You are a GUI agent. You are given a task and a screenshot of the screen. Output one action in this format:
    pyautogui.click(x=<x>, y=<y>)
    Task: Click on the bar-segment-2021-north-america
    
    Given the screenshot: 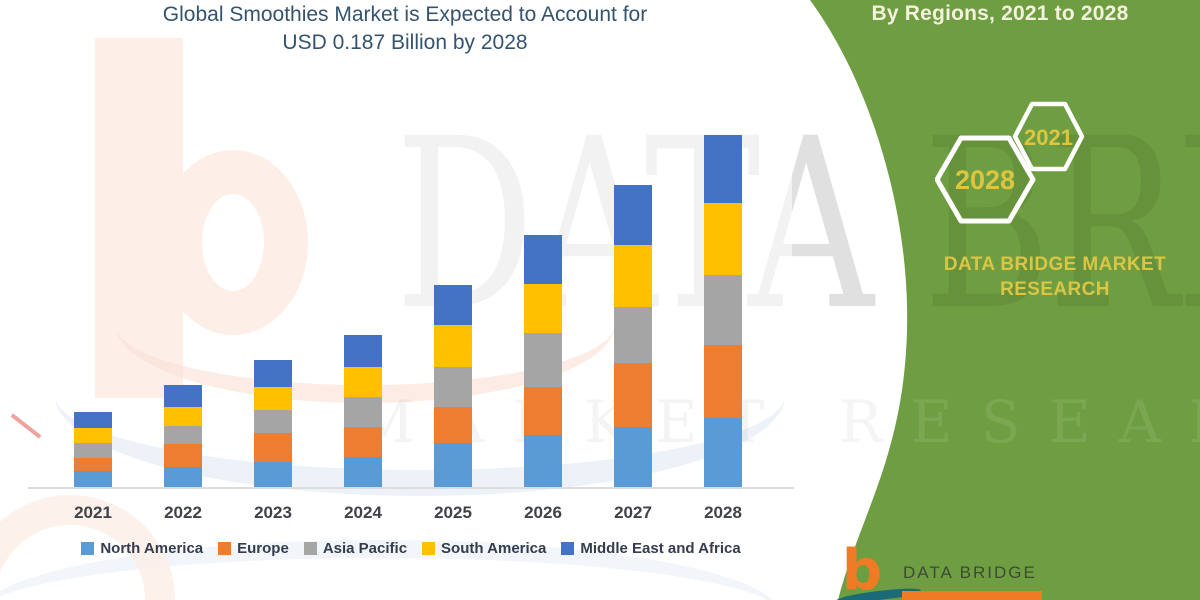 What is the action you would take?
    pyautogui.click(x=93, y=479)
    